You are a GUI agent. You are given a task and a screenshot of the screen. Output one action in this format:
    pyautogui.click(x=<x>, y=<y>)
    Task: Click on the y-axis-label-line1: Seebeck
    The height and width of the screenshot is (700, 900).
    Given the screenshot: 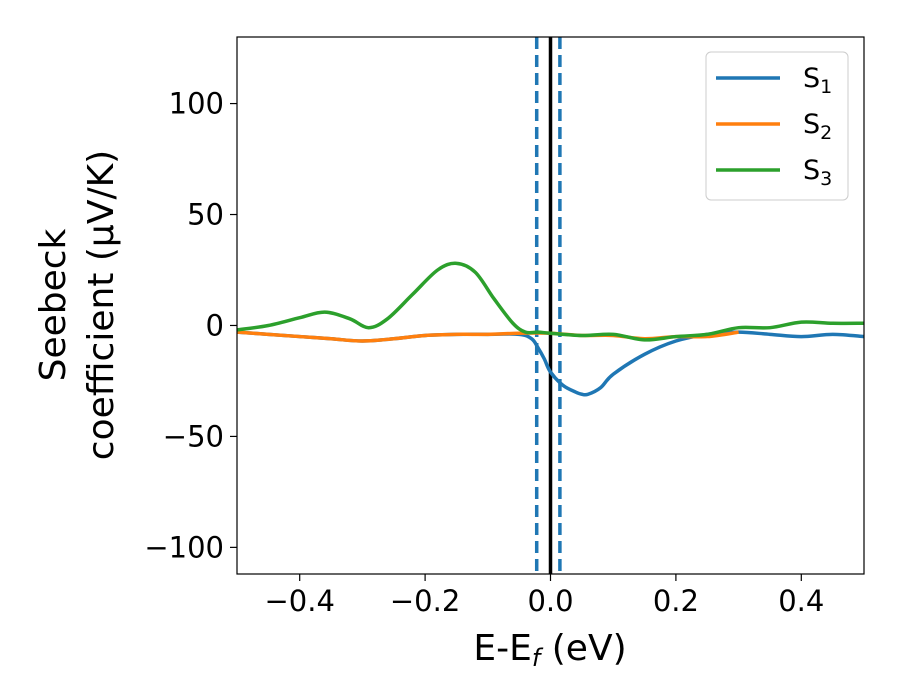 What is the action you would take?
    pyautogui.click(x=53, y=304)
    